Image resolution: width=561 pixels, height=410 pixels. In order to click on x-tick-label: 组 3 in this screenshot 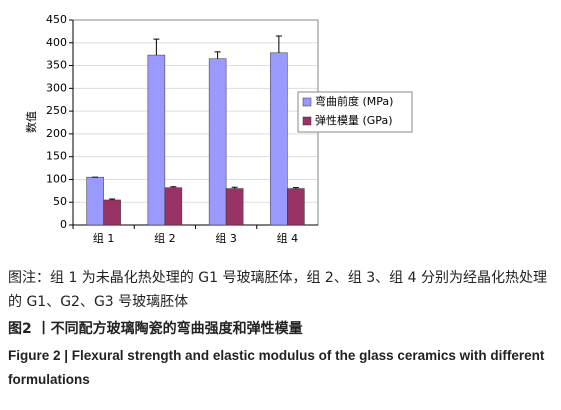, I will do `click(226, 238)`.